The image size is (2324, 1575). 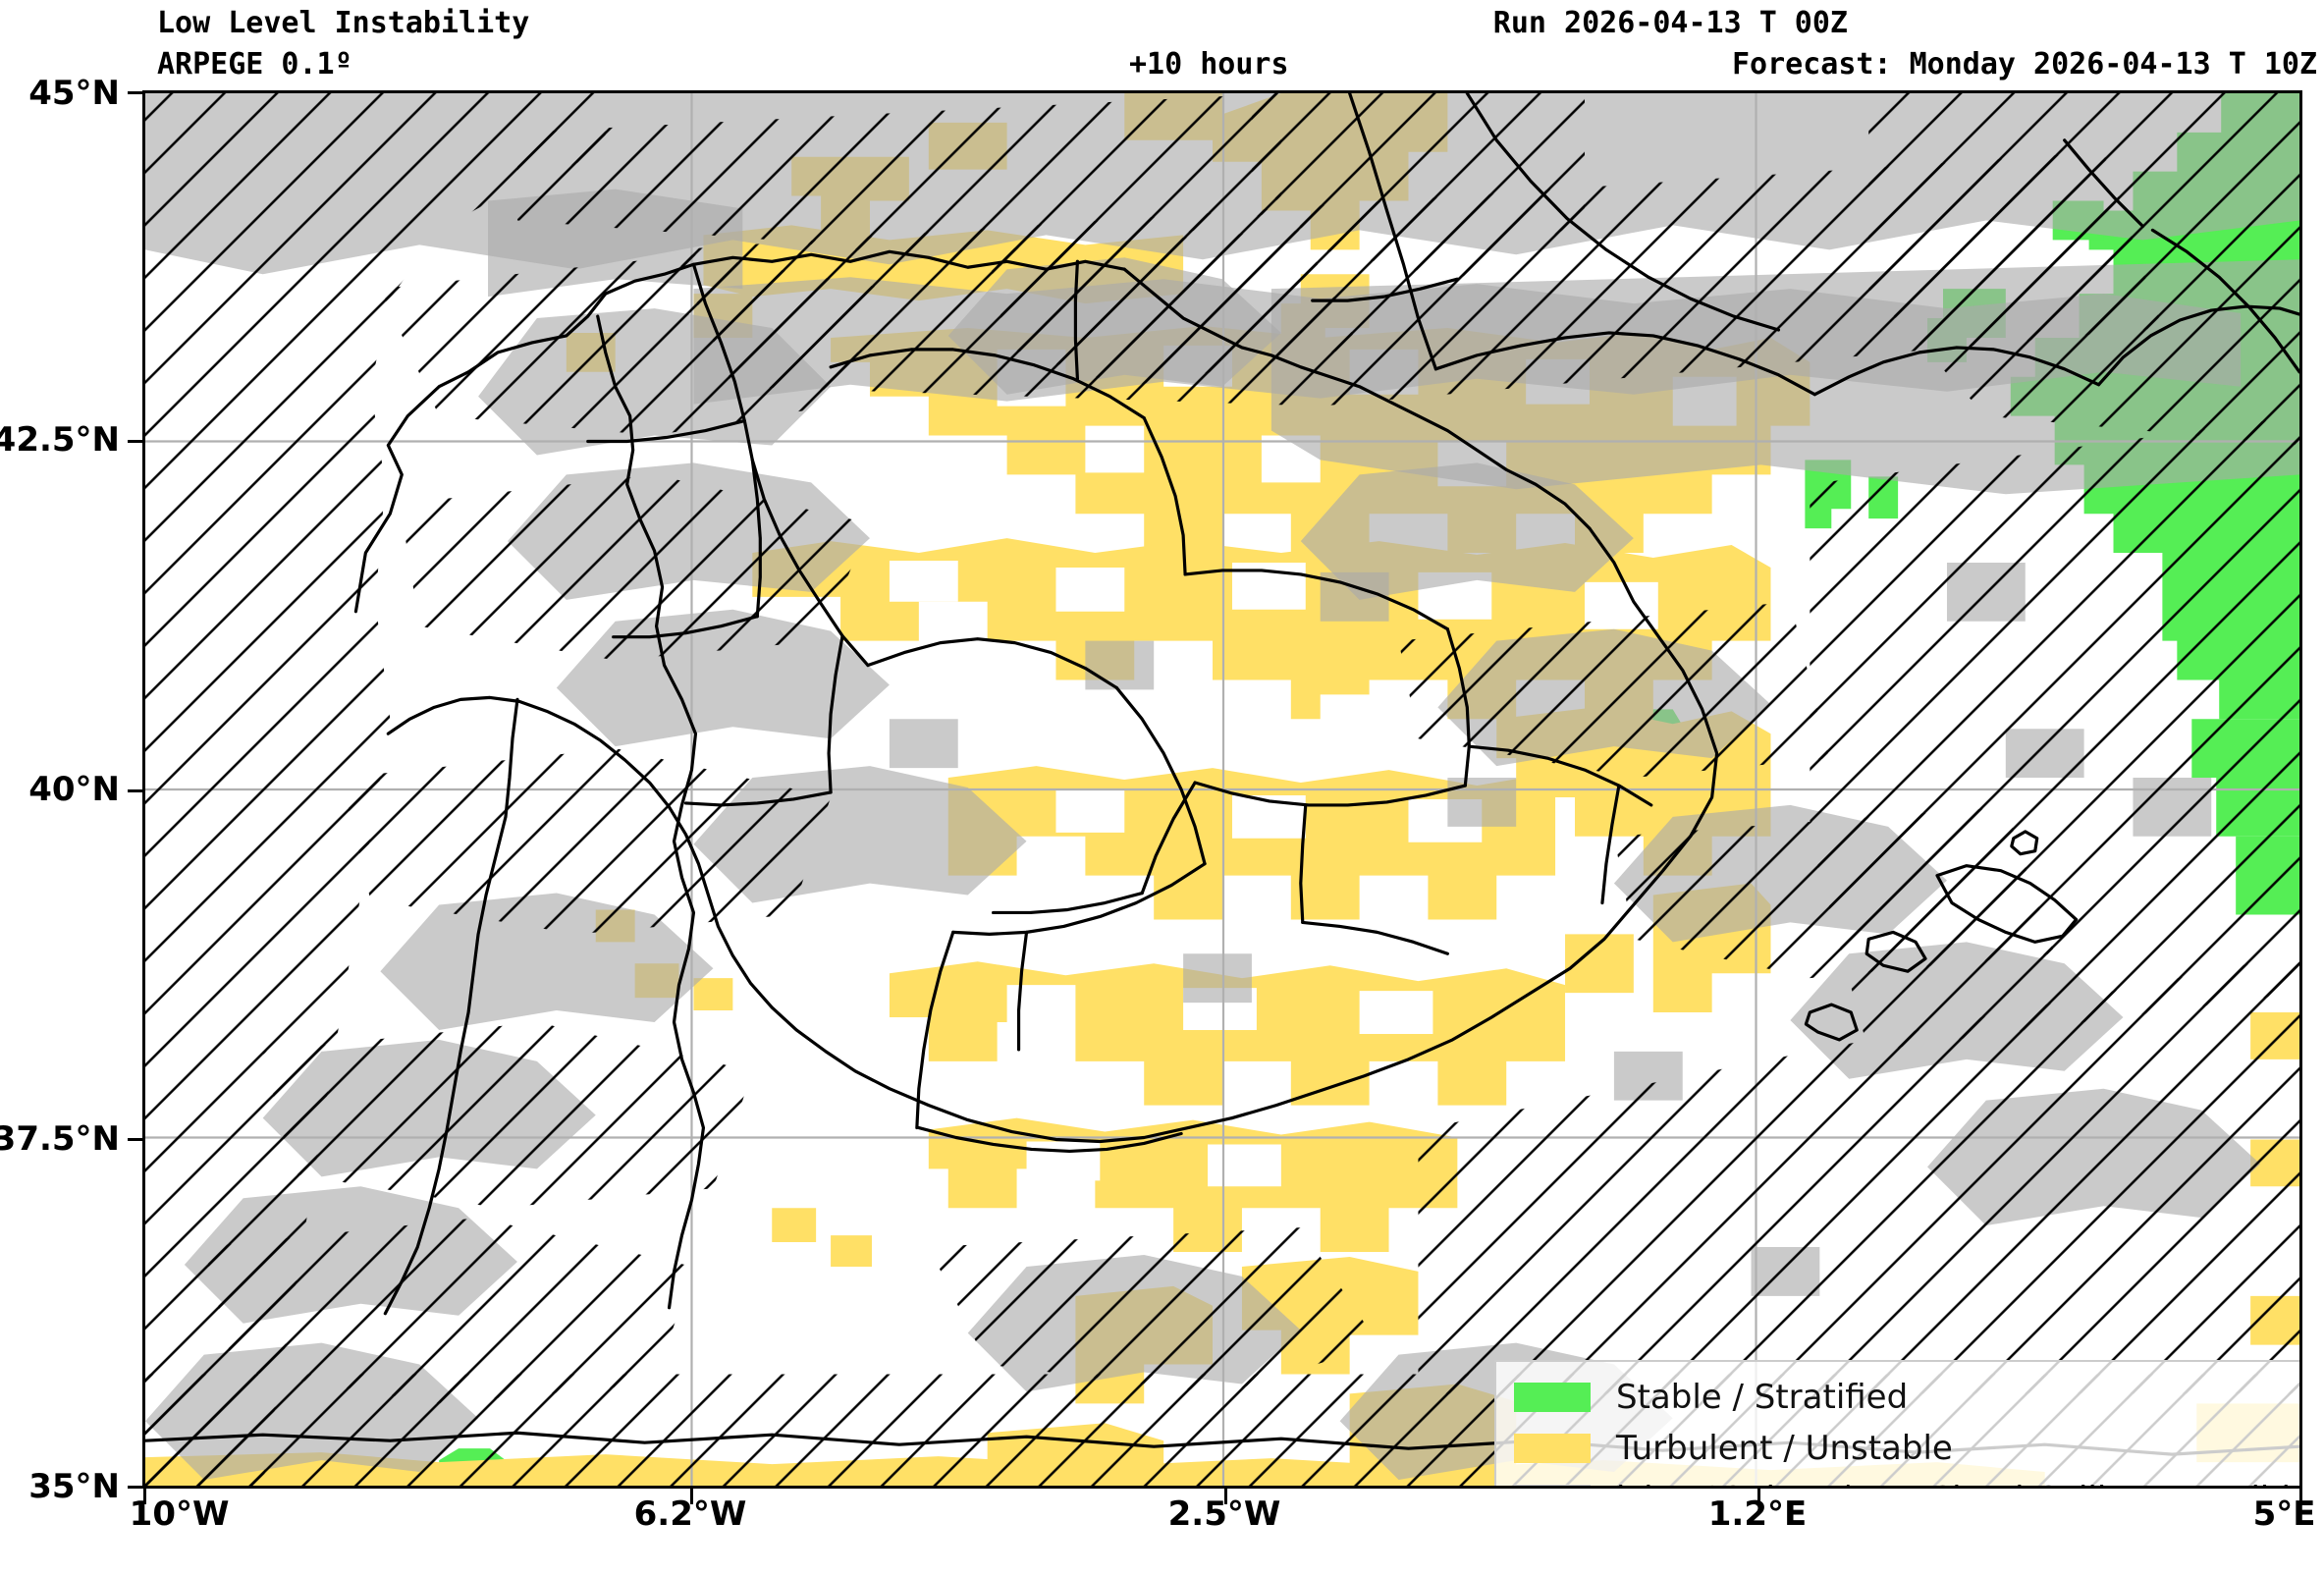 What do you see at coordinates (1784, 1448) in the screenshot?
I see `legend-label: Turbulent / Unstable` at bounding box center [1784, 1448].